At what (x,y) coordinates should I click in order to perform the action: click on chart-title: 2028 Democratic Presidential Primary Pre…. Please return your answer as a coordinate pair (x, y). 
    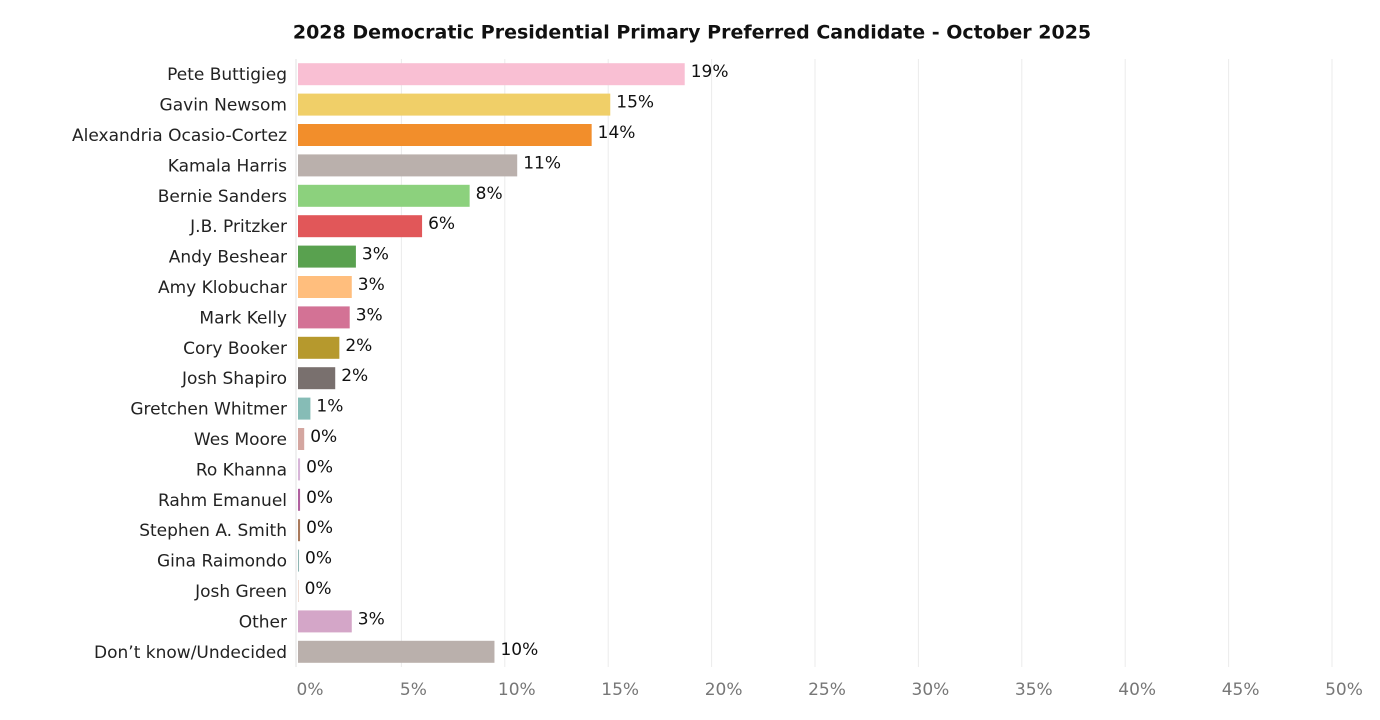
    Looking at the image, I should click on (692, 33).